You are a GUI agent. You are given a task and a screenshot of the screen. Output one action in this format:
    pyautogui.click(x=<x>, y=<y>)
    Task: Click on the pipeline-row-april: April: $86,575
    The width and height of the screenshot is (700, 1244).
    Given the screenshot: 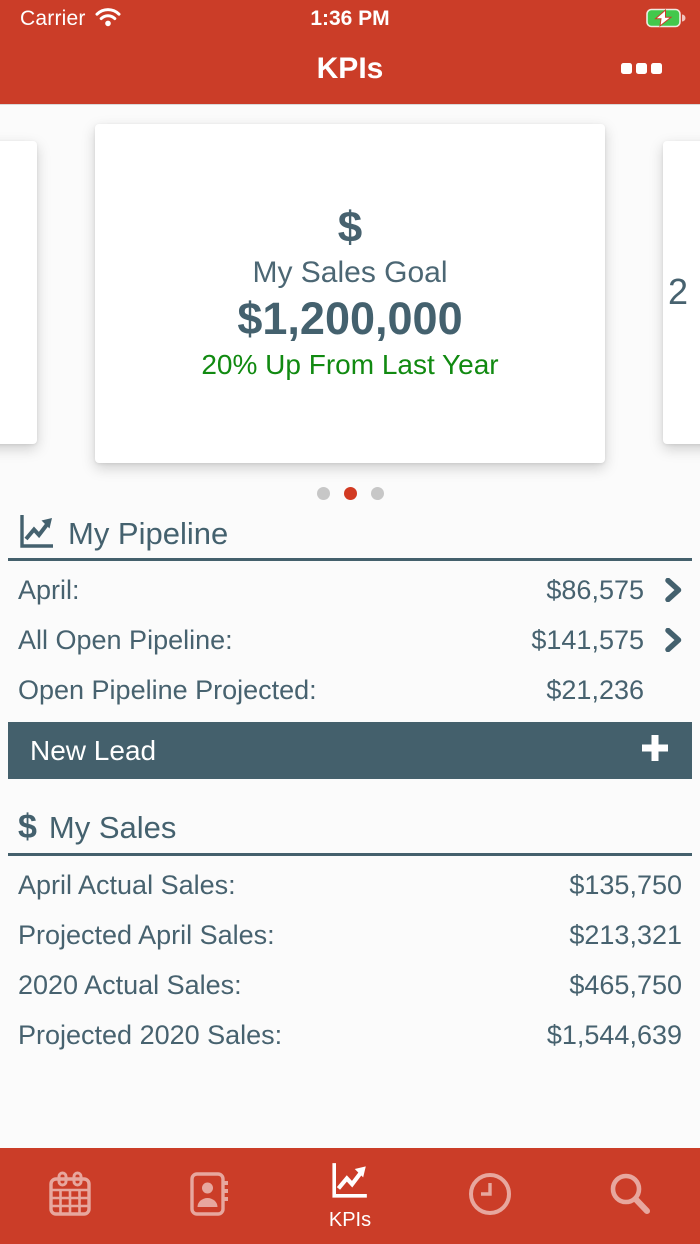 What is the action you would take?
    pyautogui.click(x=350, y=590)
    